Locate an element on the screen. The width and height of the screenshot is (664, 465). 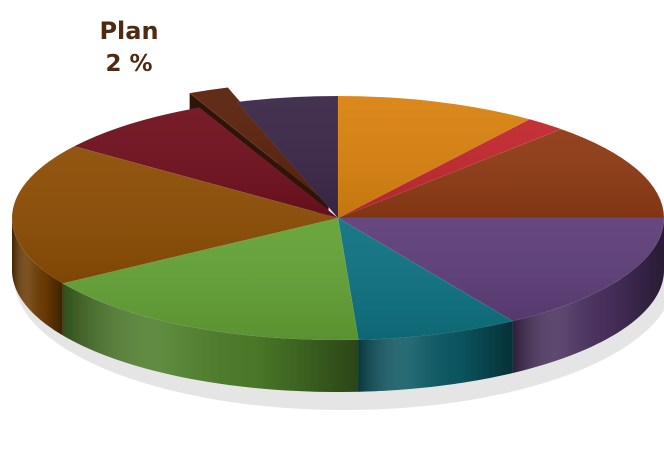
pie-slice-plan is located at coordinates (258, 145).